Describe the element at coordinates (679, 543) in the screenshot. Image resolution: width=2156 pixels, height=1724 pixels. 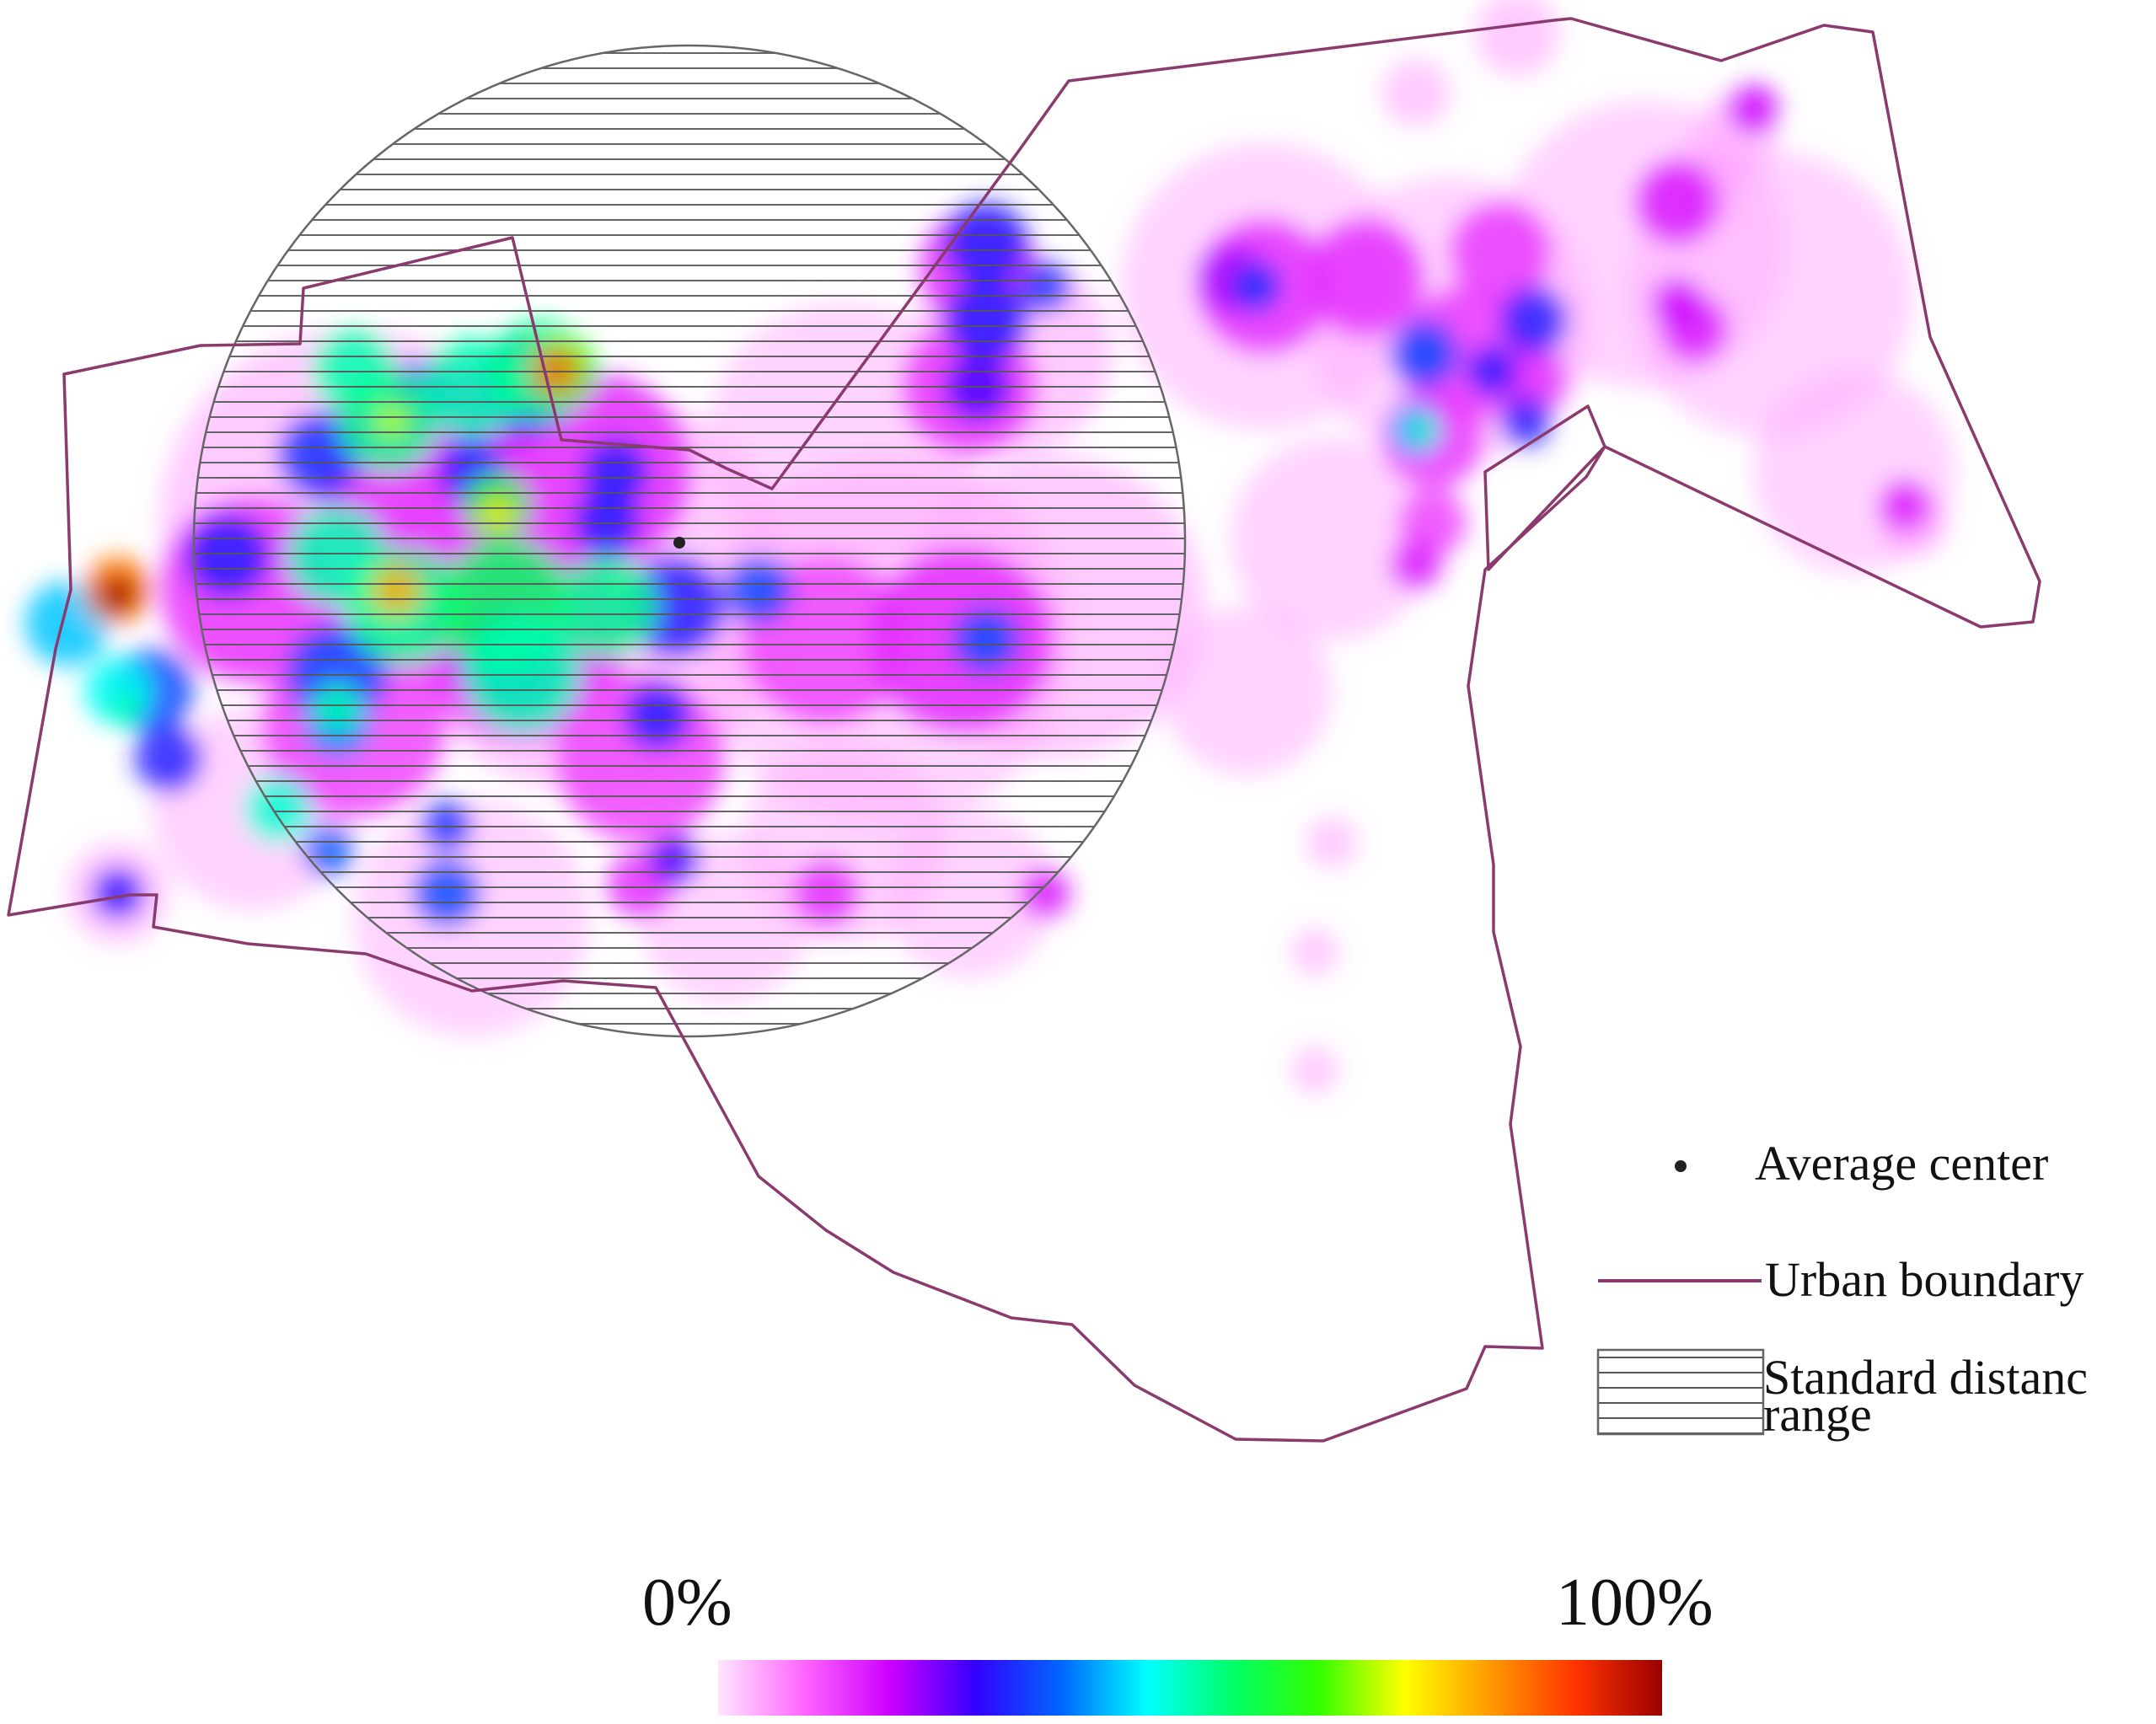
I see `average-center-point` at that location.